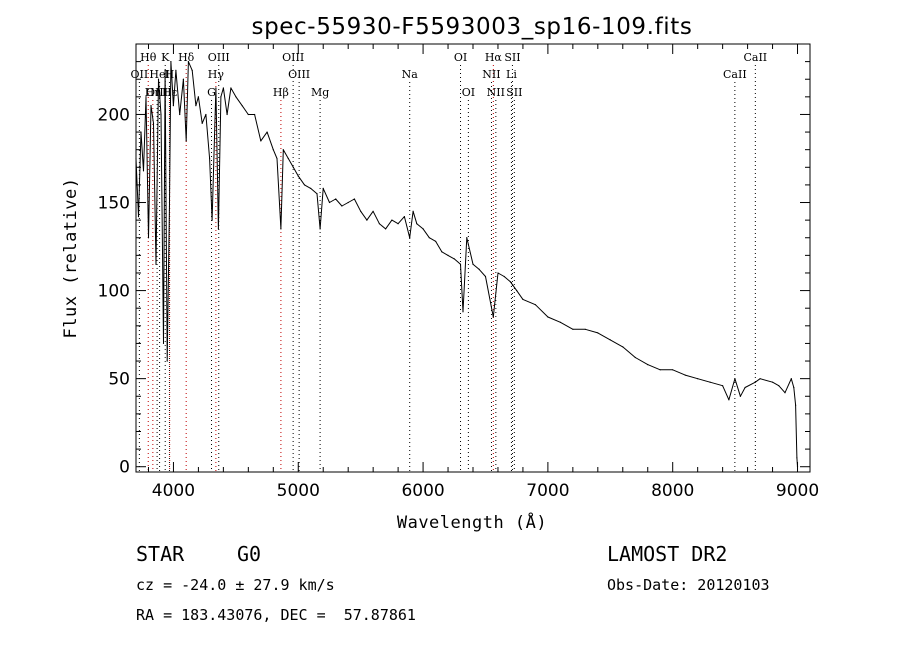  What do you see at coordinates (460, 57) in the screenshot?
I see `line-label-5: OI` at bounding box center [460, 57].